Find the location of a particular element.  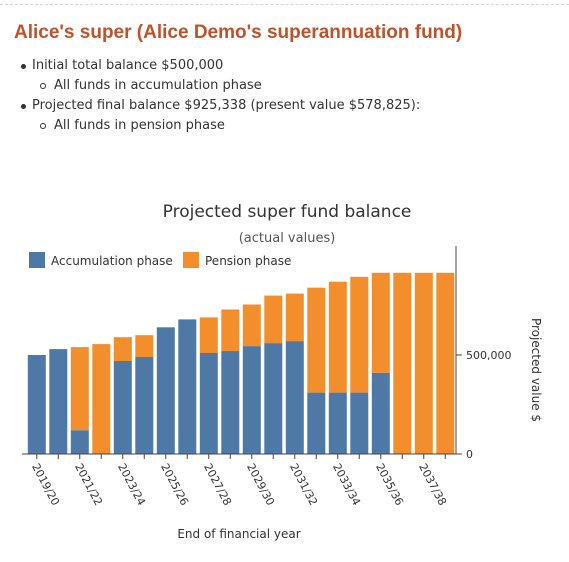

x-tick-label: 2029/30 is located at coordinates (260, 484).